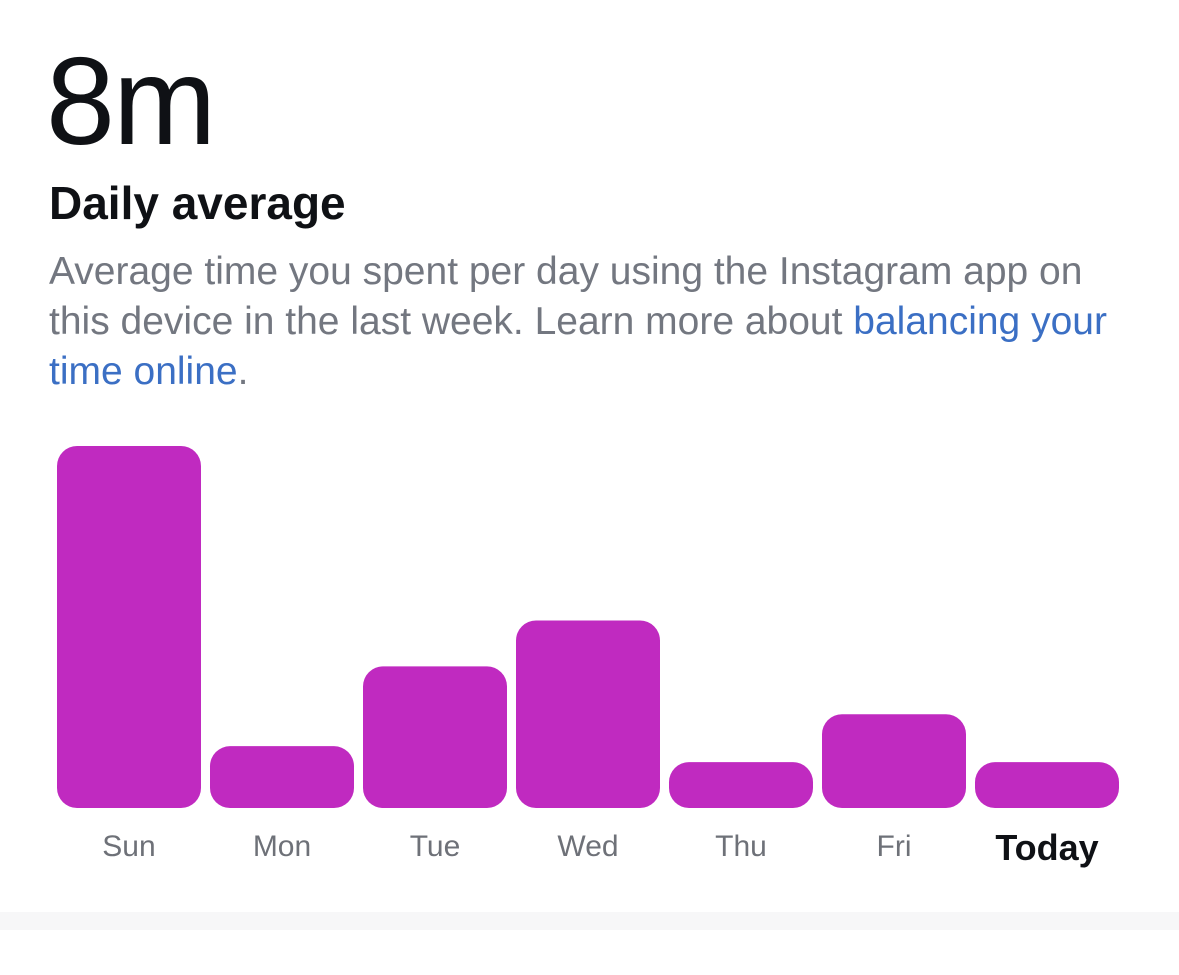 Image resolution: width=1179 pixels, height=975 pixels. Describe the element at coordinates (587, 846) in the screenshot. I see `day-label-wed: Wed` at that location.